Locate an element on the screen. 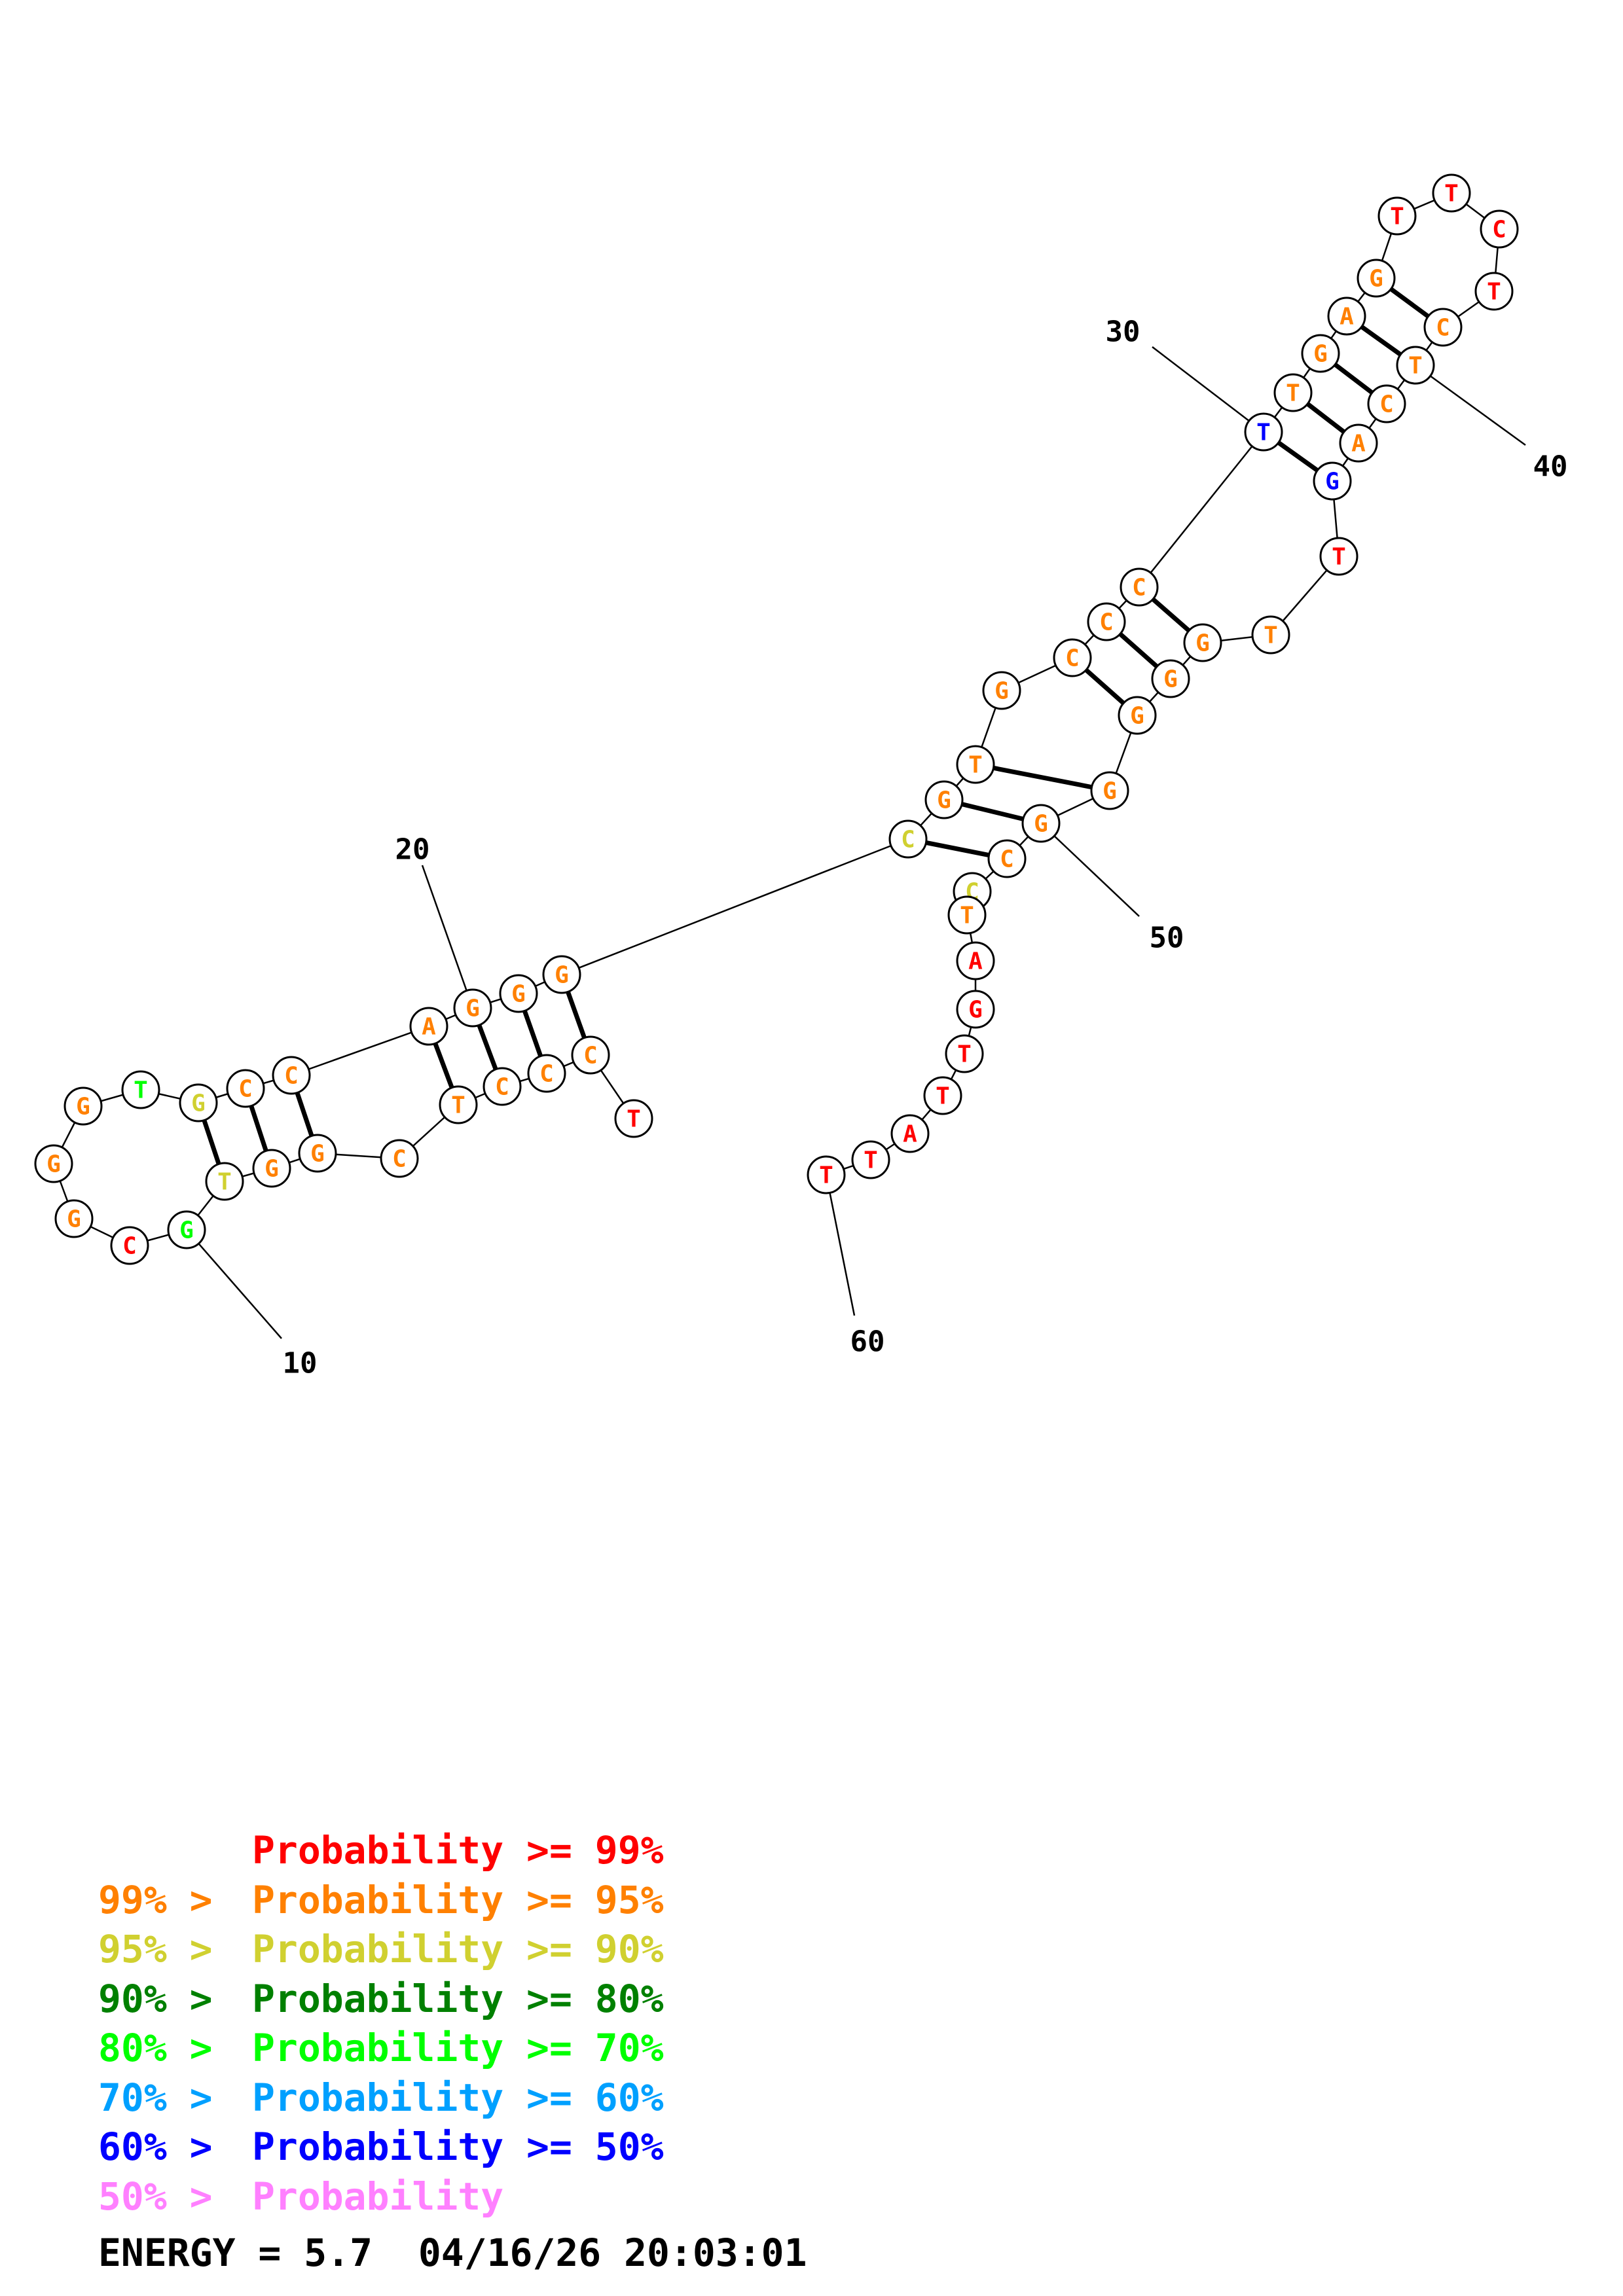 The width and height of the screenshot is (1623, 2296). legend-label: Probability >= 50% is located at coordinates (458, 2147).